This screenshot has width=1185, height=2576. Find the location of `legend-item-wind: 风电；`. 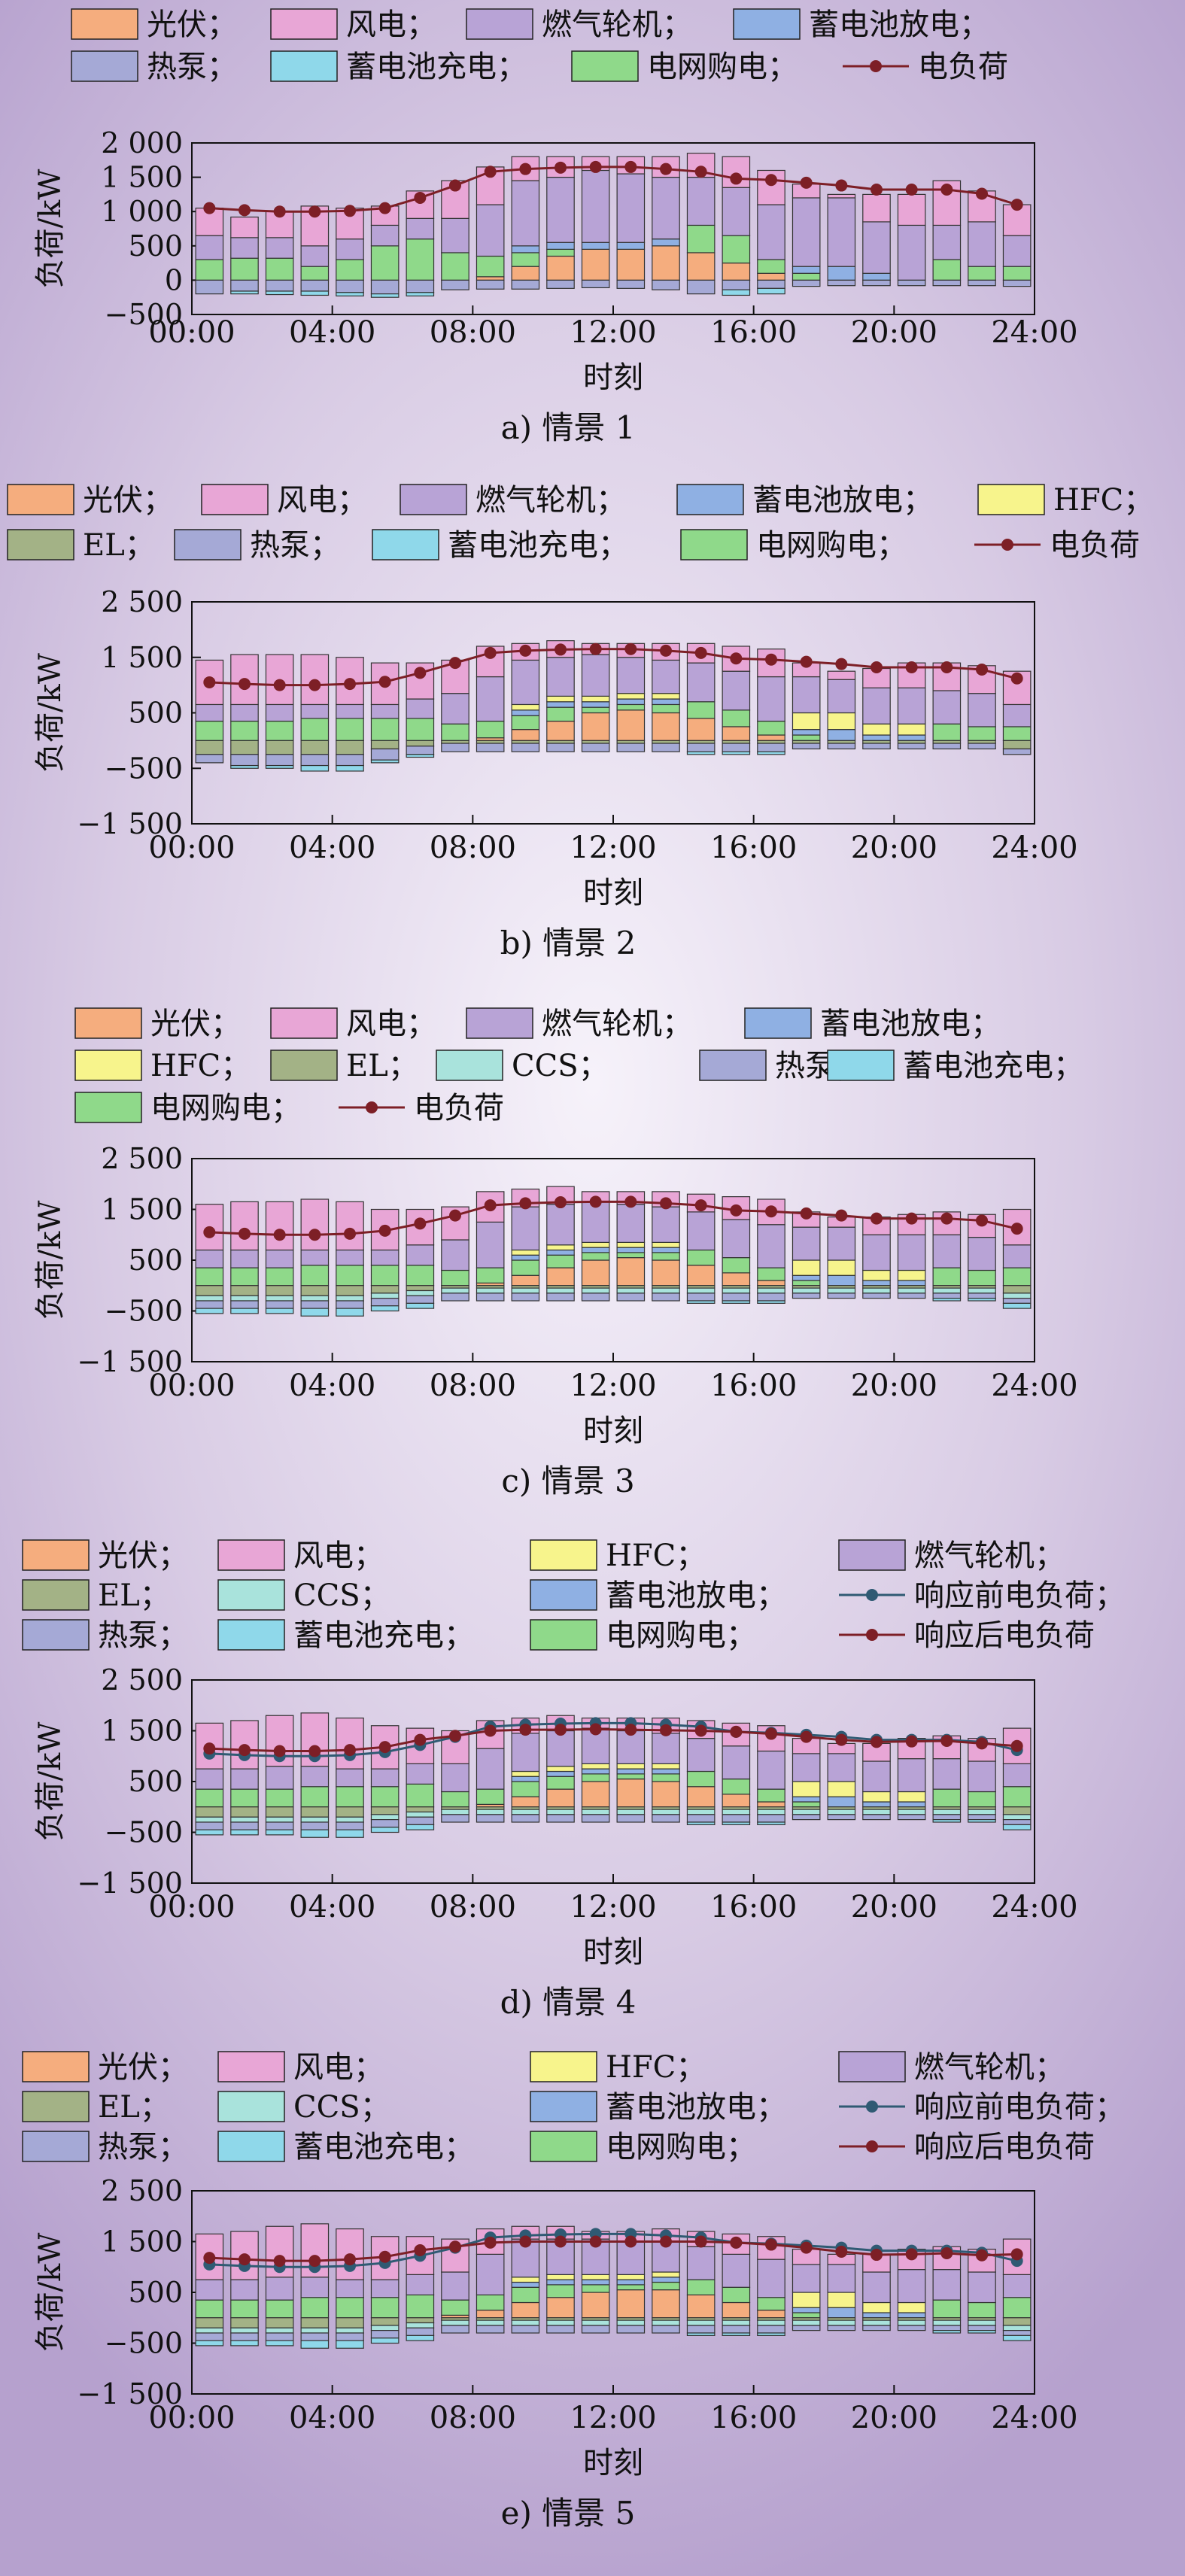

legend-item-wind: 风电； is located at coordinates (284, 500).